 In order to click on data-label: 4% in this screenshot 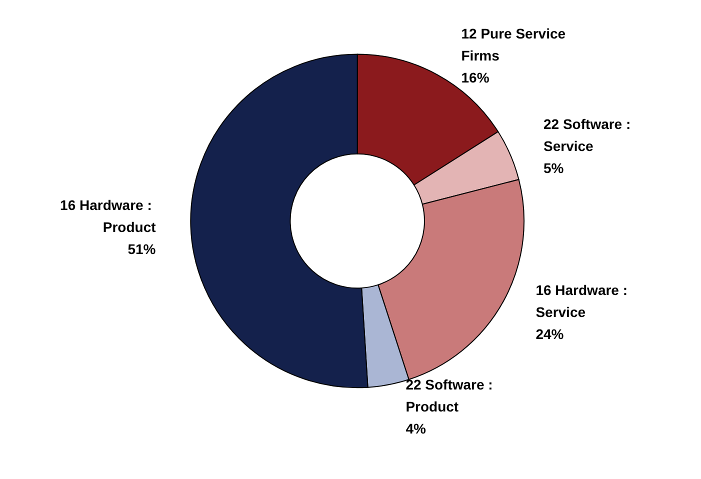, I will do `click(416, 428)`.